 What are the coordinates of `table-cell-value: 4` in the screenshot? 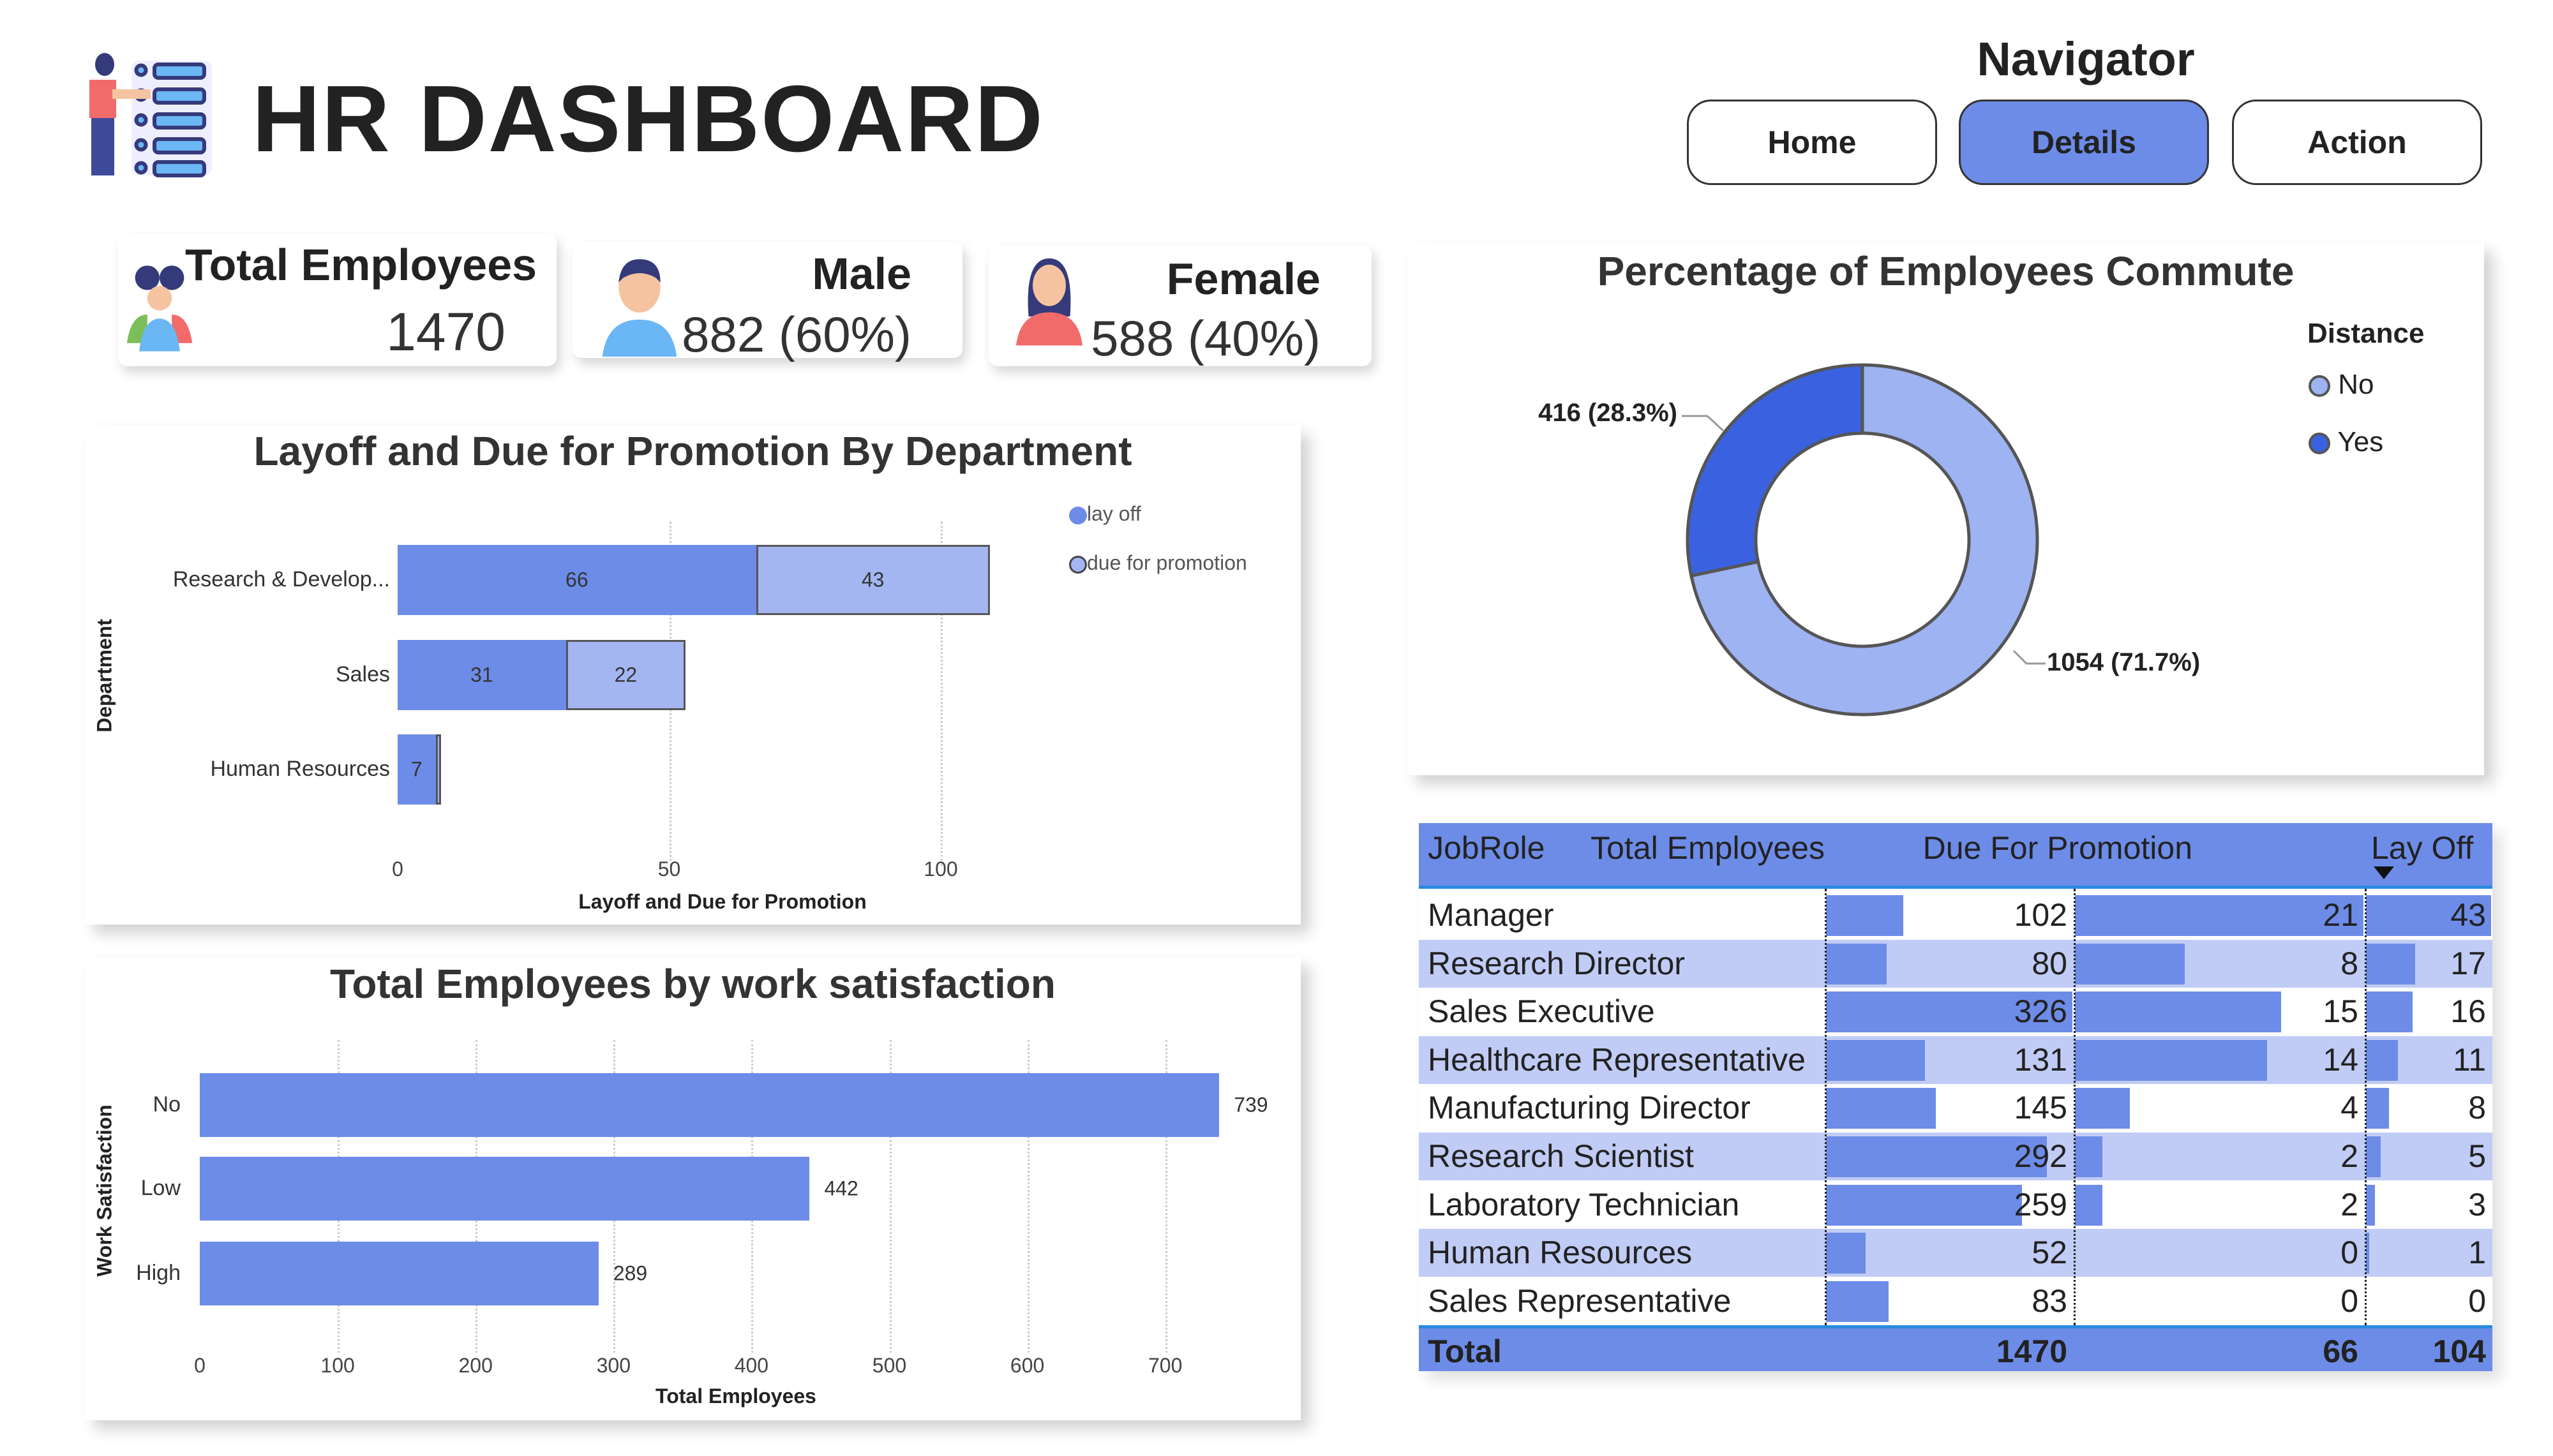 It's located at (2219, 1108).